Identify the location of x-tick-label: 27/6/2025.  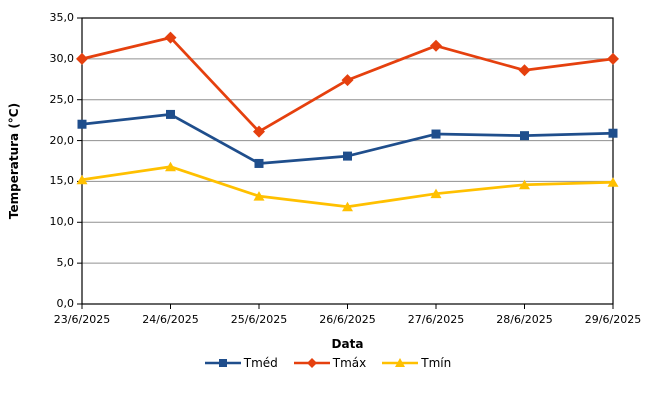
(436, 319).